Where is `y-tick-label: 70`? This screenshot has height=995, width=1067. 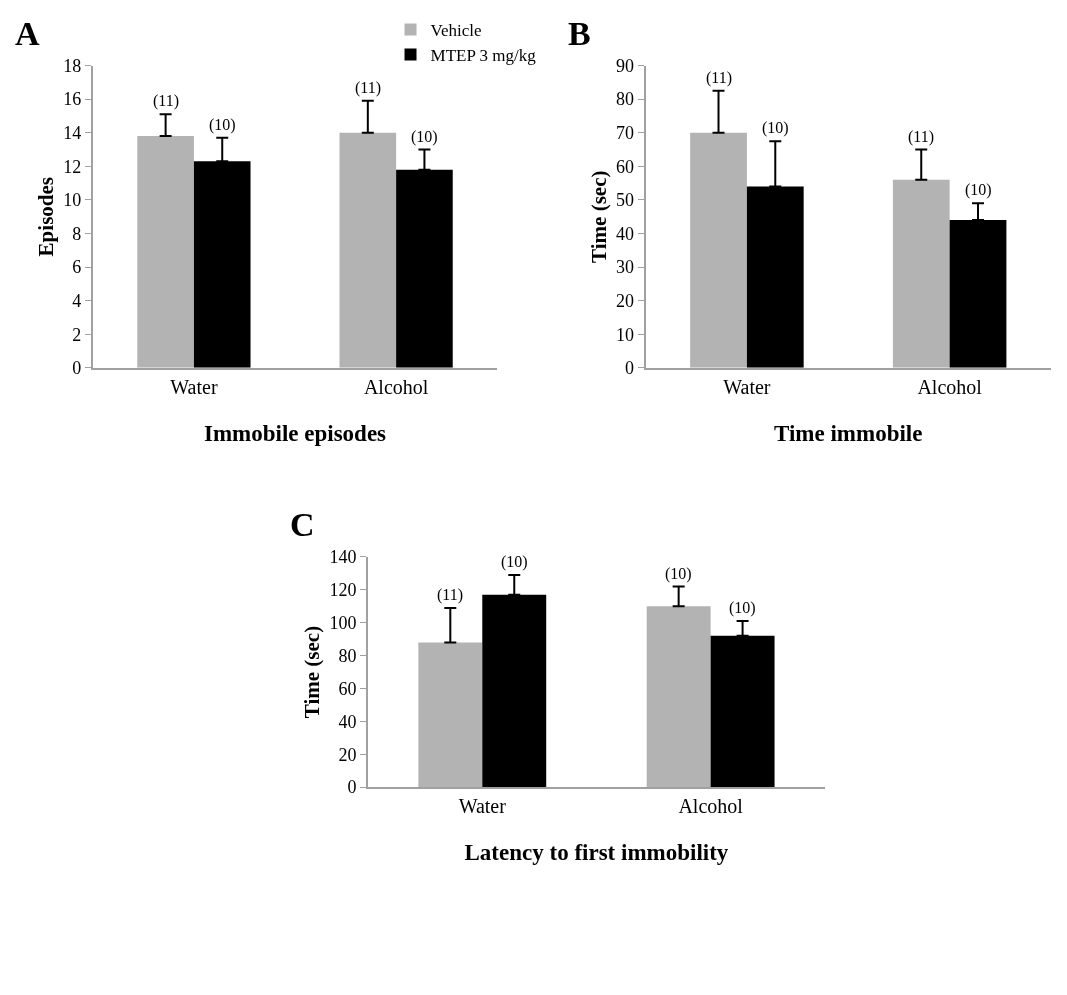
y-tick-label: 70 is located at coordinates (624, 133).